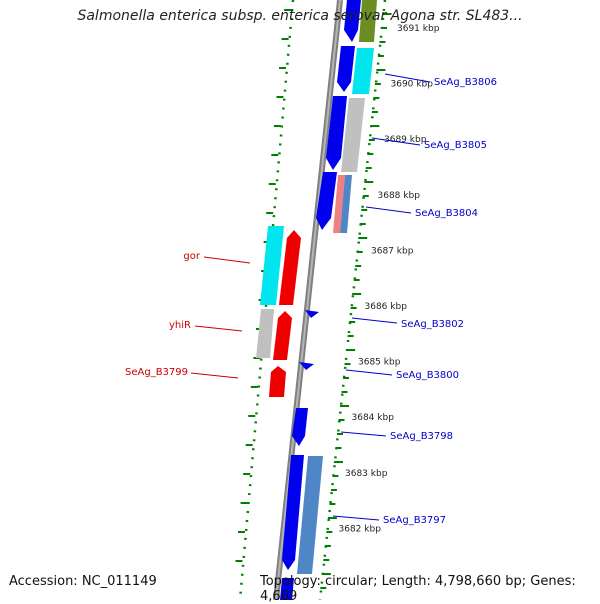  I want to click on gene-blue-3806a, so click(346, 69).